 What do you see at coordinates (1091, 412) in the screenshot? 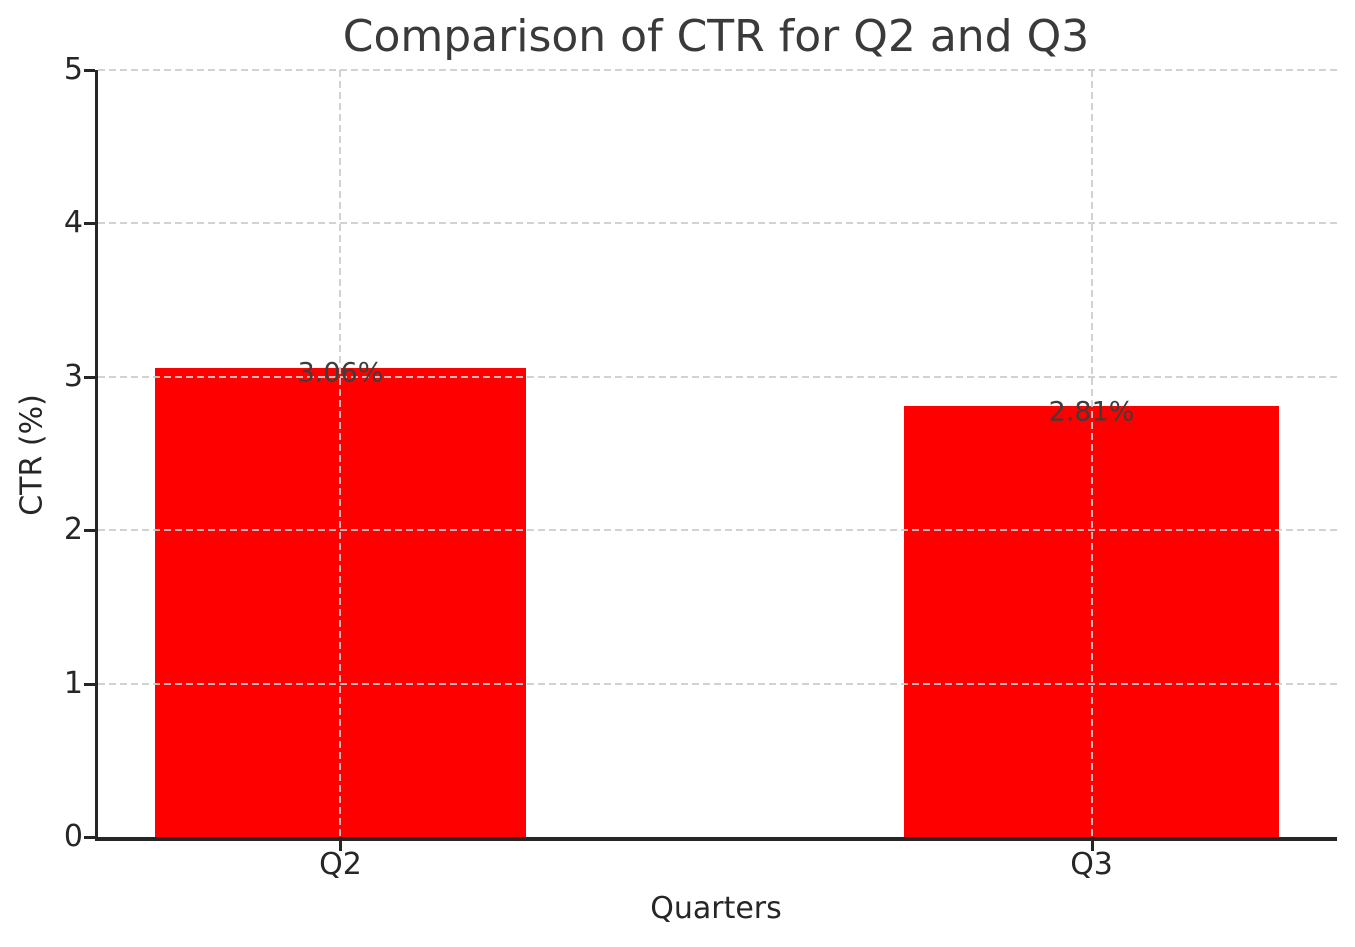
I see `bar-value-label-q3: 2.81%` at bounding box center [1091, 412].